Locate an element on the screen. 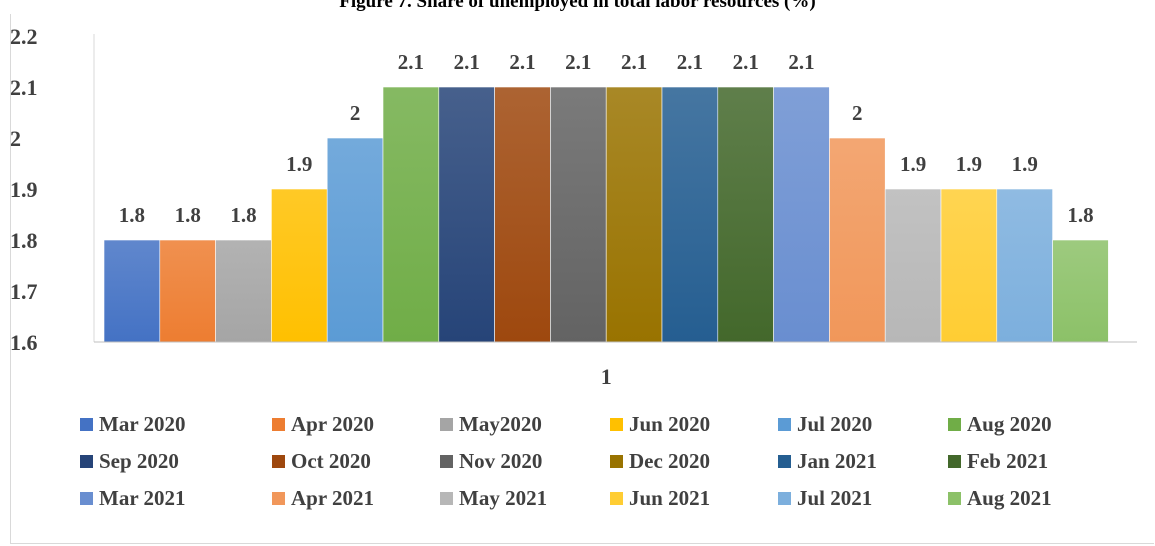 The width and height of the screenshot is (1155, 546). y-tick-label: 1.6 is located at coordinates (24, 342).